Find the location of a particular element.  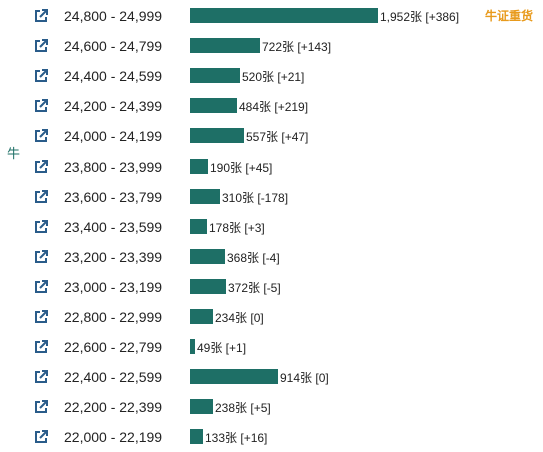

price-range-label: 24,600 - 24,799 is located at coordinates (113, 46).